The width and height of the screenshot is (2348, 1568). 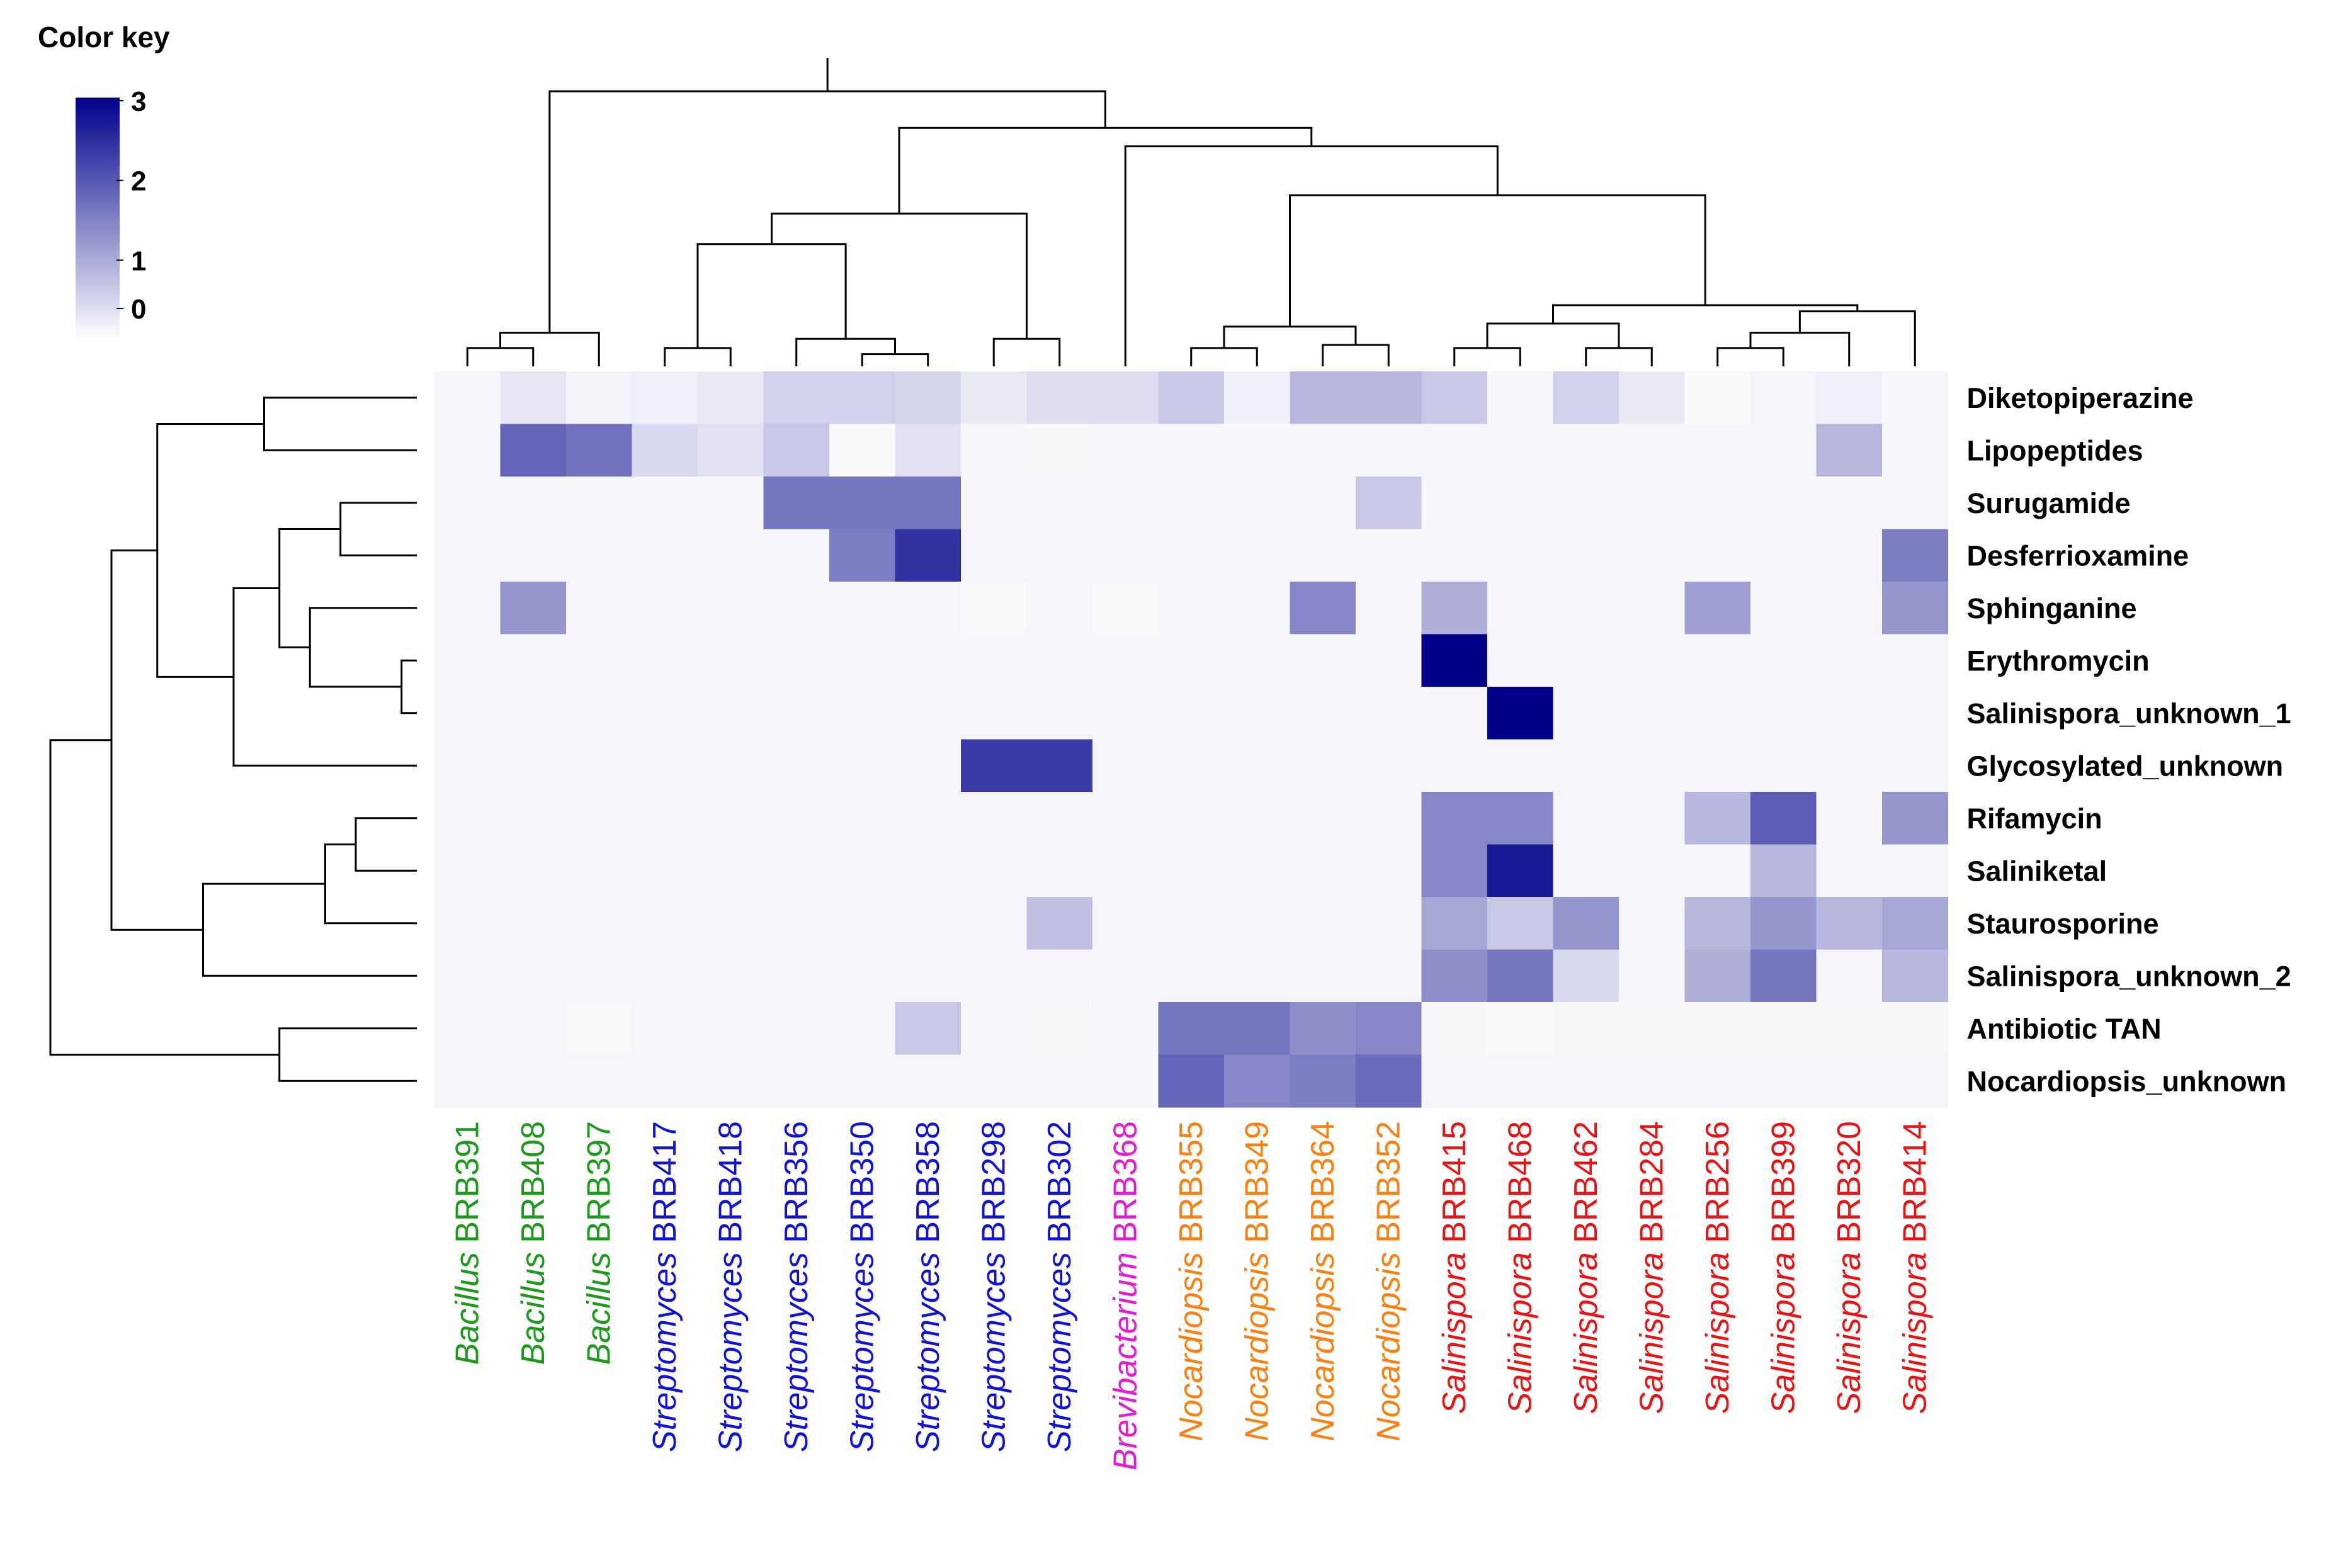 I want to click on column-label-strain: BRB417, so click(x=665, y=1186).